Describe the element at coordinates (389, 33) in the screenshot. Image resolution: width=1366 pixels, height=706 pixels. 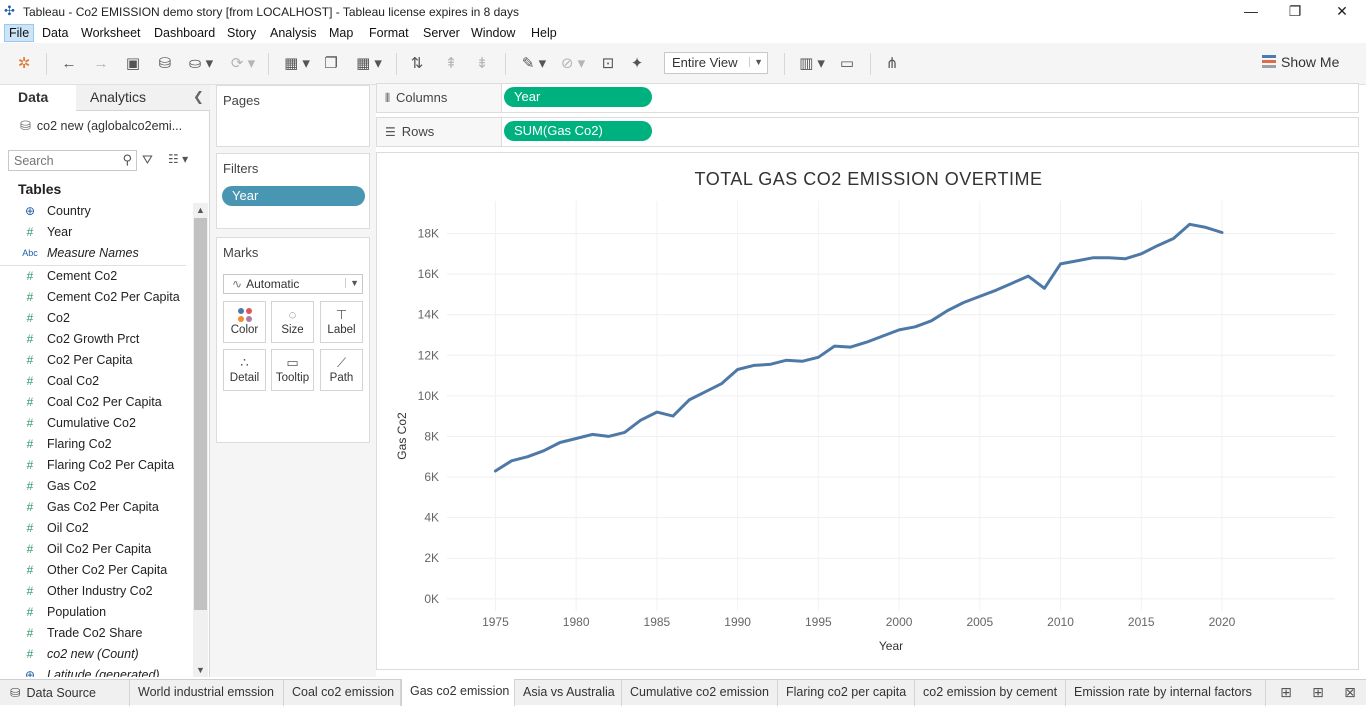
I see `menu-format: Format` at that location.